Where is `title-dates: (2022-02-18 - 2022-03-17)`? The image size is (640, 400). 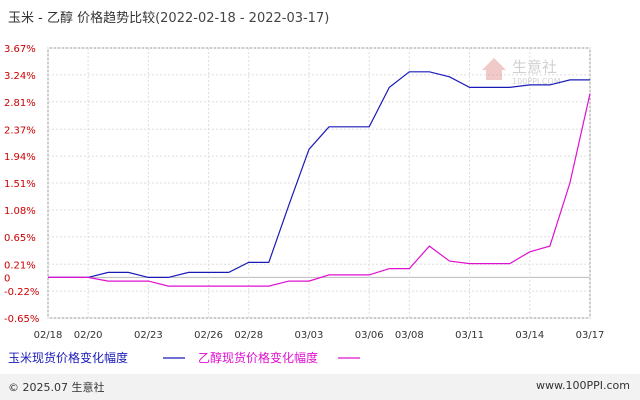
title-dates: (2022-02-18 - 2022-03-17) is located at coordinates (242, 18).